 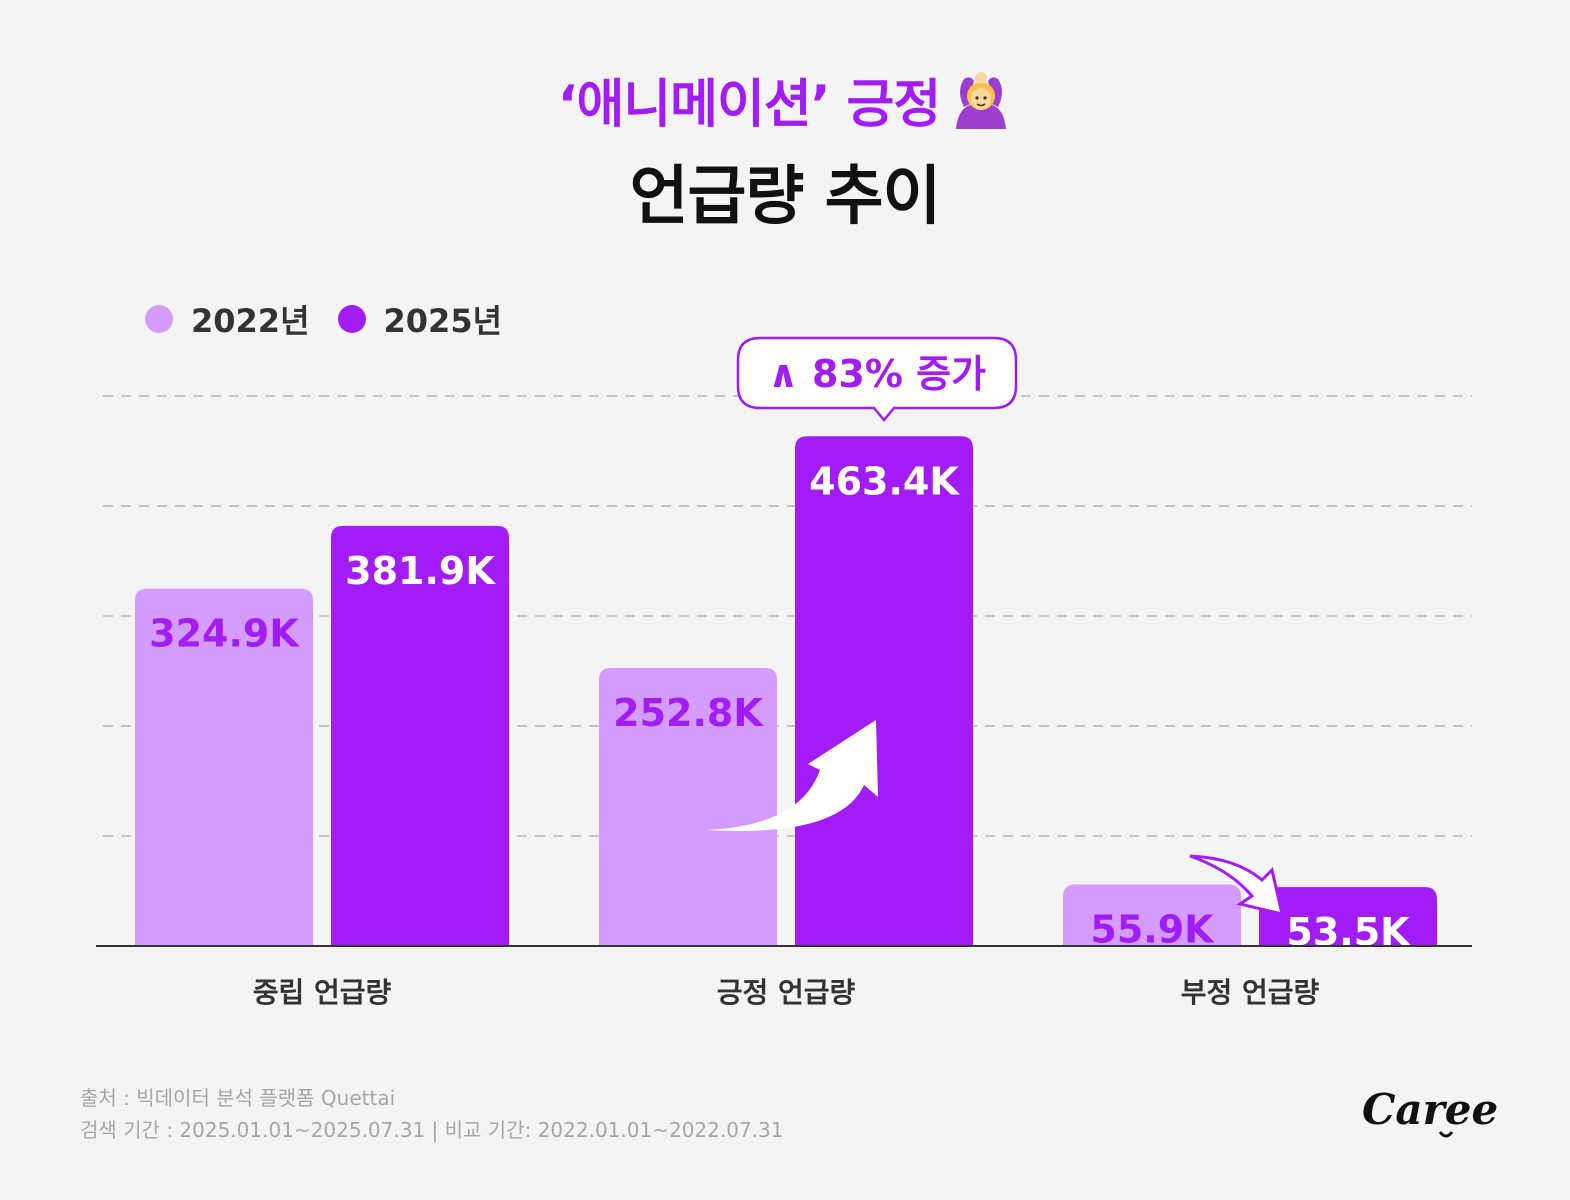 I want to click on person-gesturing-ok-icon, so click(x=981, y=100).